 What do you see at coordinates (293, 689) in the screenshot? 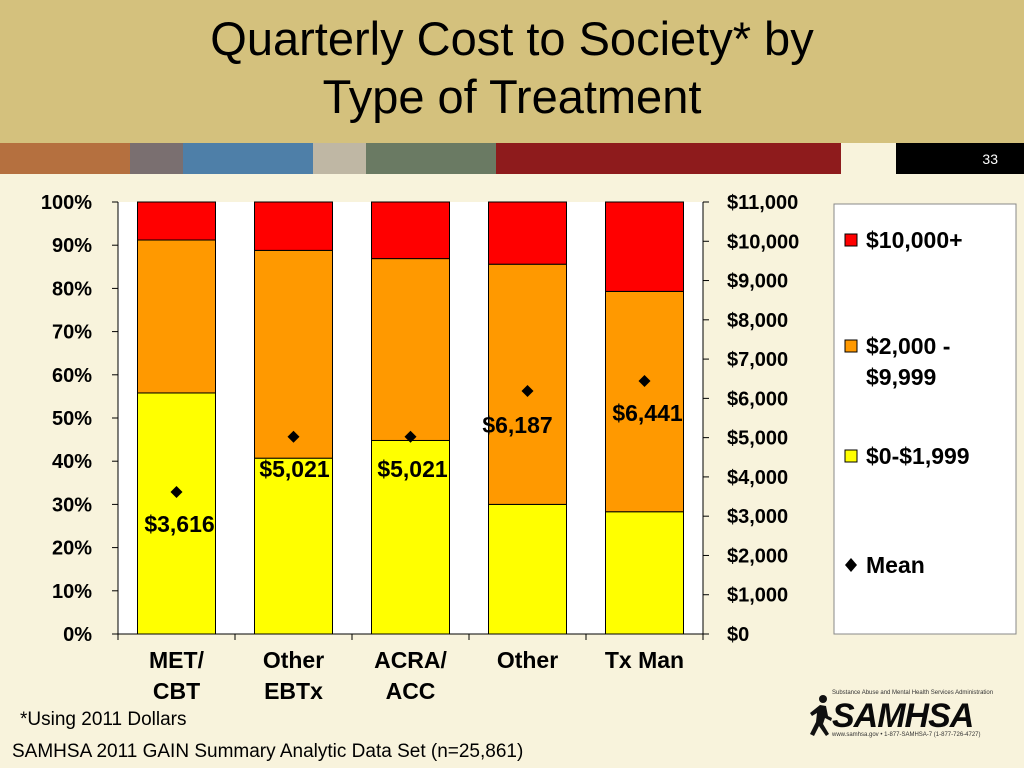
I see `x-category-label: EBTx` at bounding box center [293, 689].